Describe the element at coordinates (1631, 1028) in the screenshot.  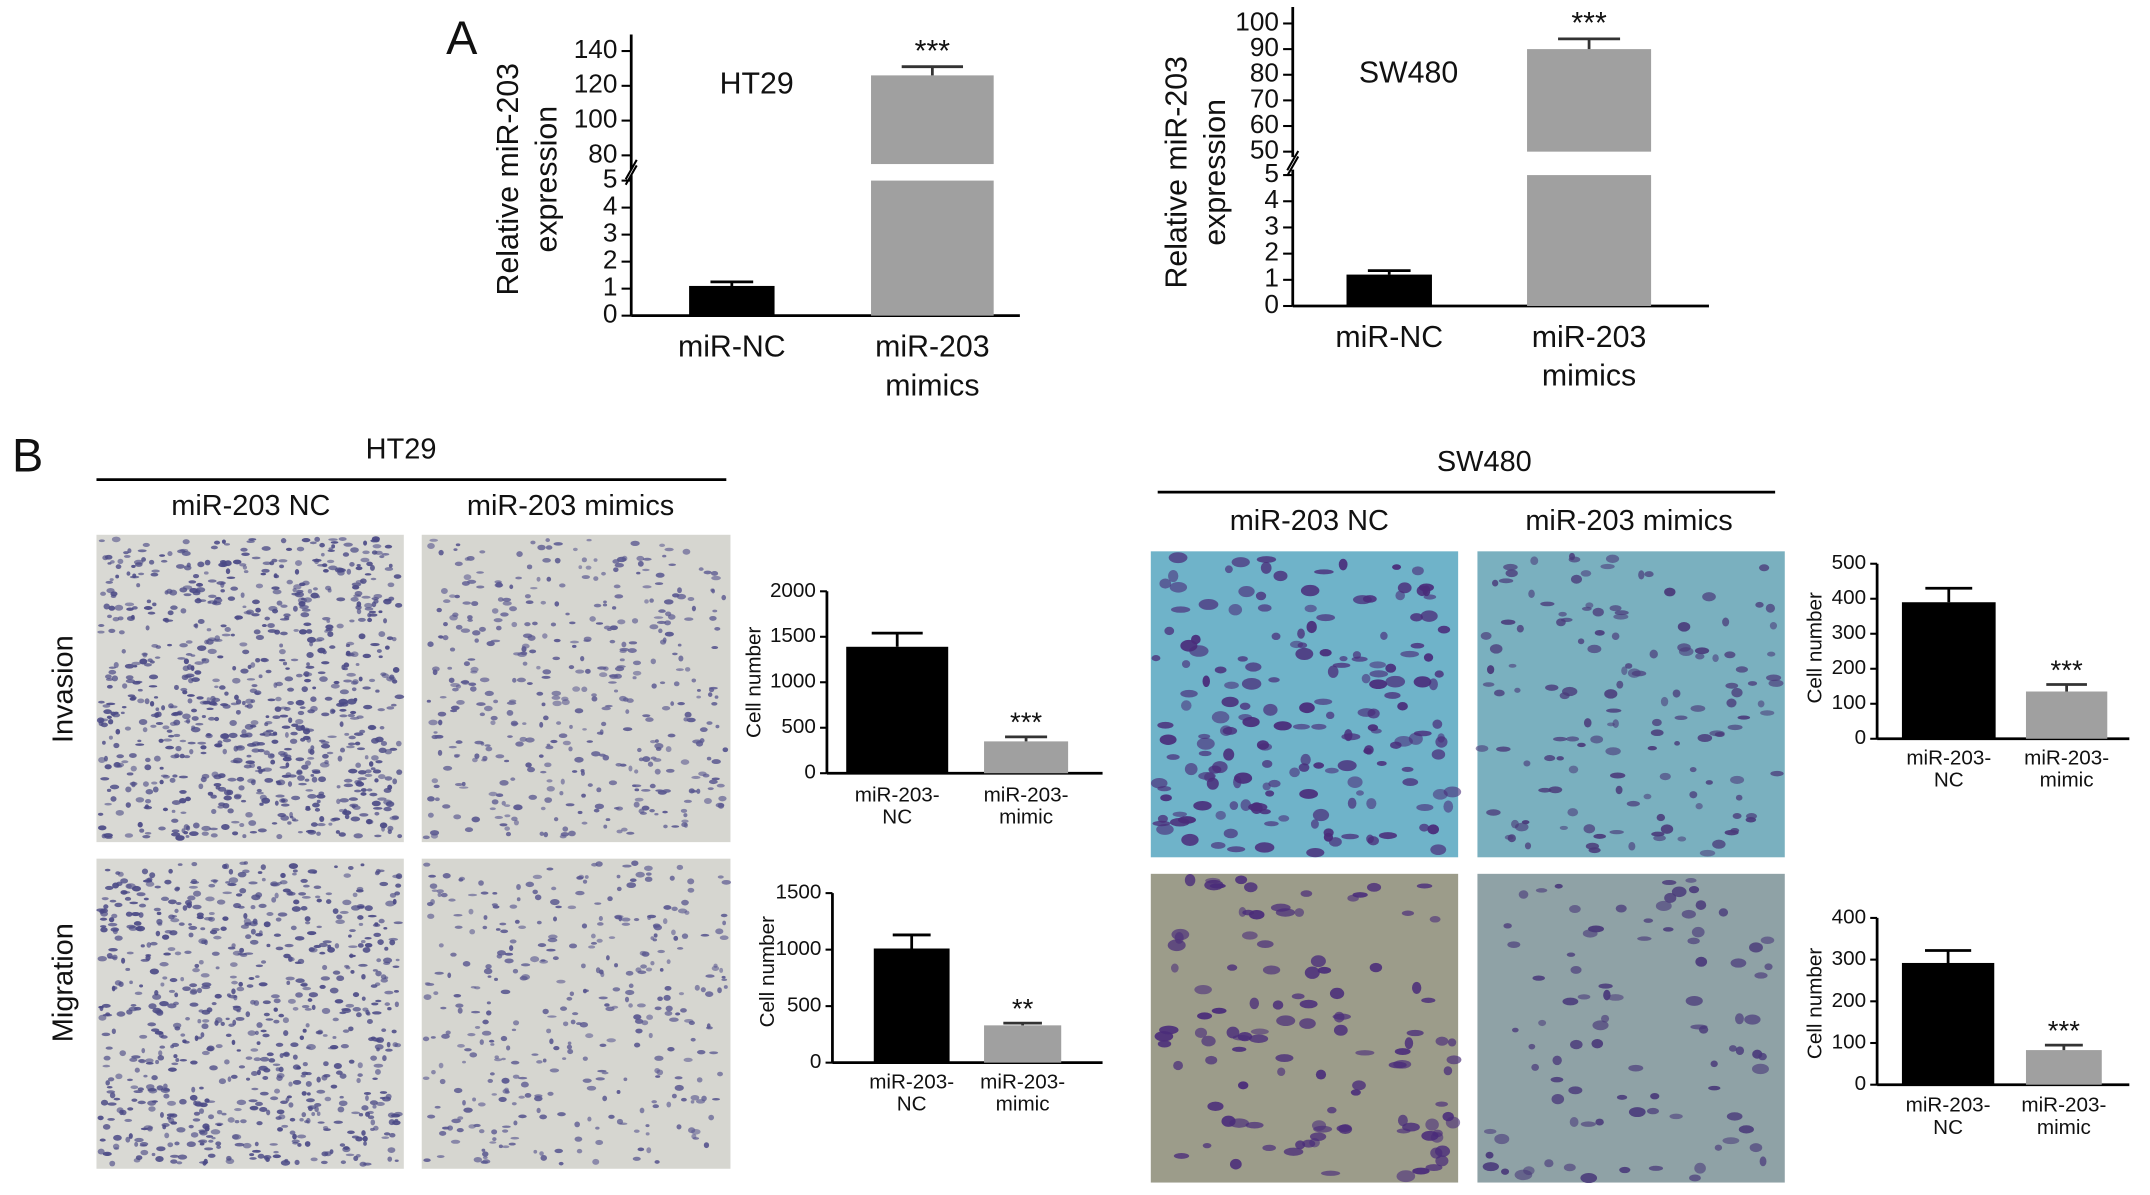
I see `micrograph` at that location.